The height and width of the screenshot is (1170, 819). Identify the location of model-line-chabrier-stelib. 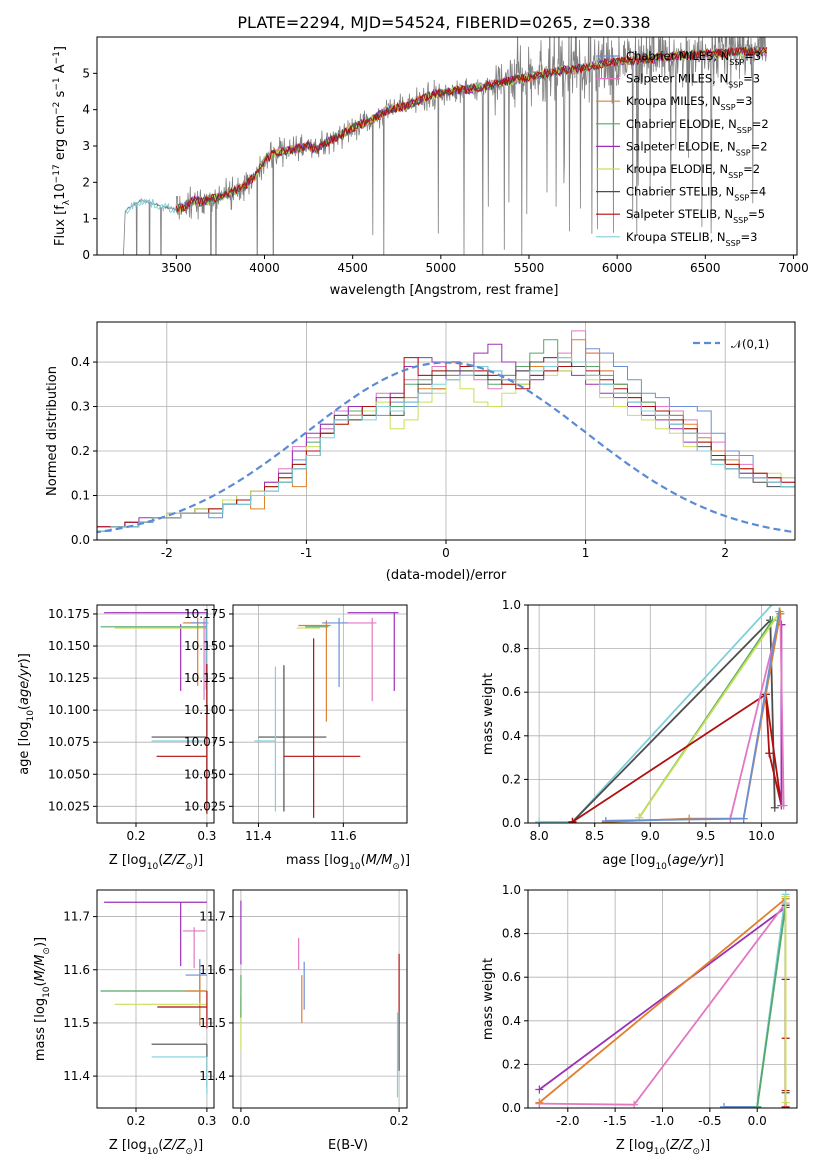
(472, 129).